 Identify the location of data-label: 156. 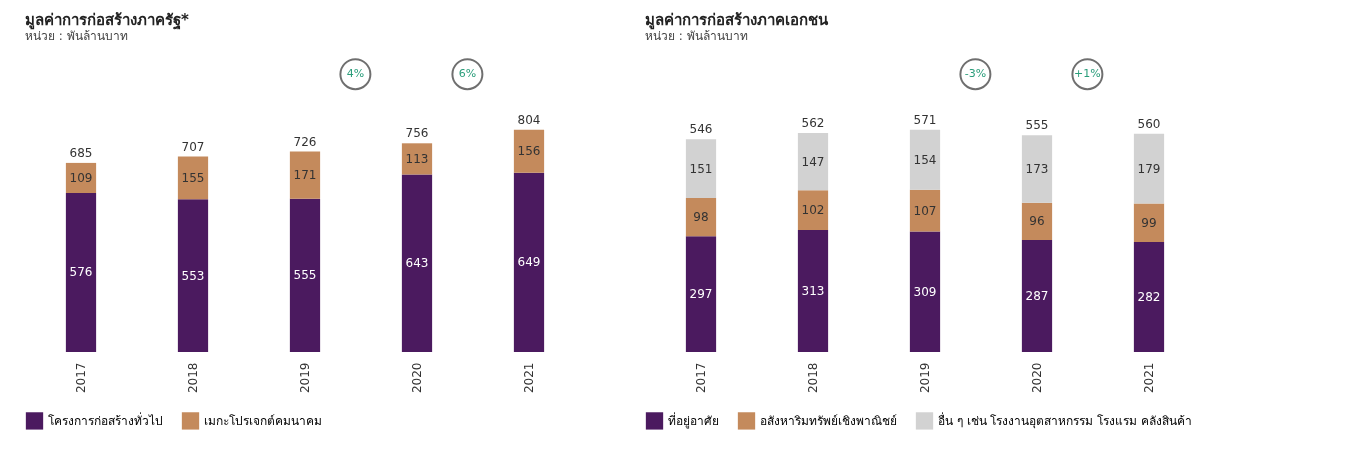
(529, 151).